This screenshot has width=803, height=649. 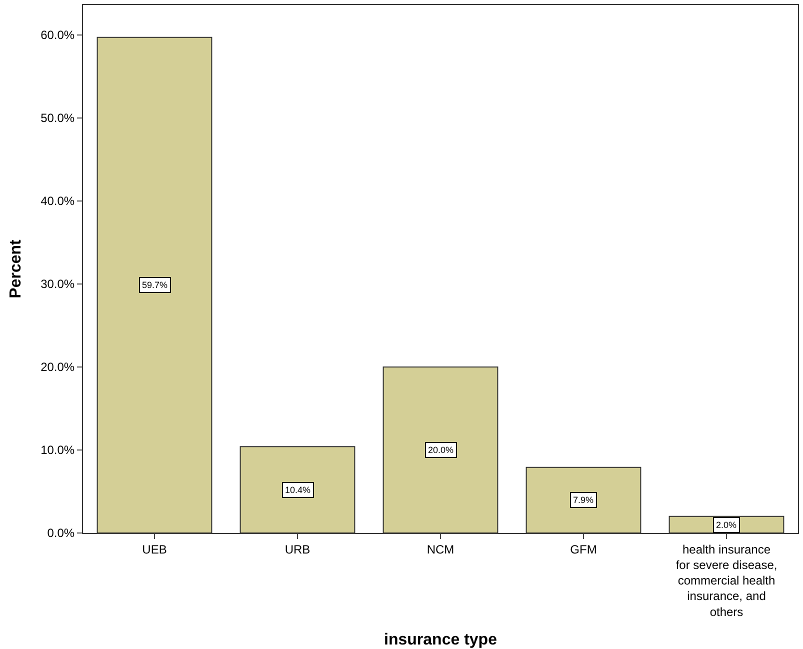 What do you see at coordinates (583, 500) in the screenshot?
I see `data-label: 7.9%` at bounding box center [583, 500].